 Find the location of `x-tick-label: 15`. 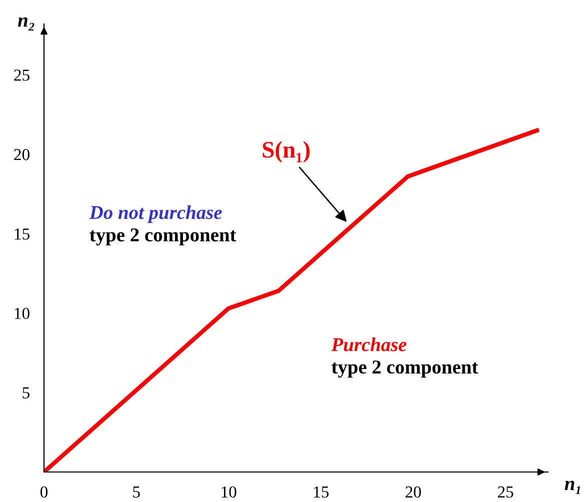

x-tick-label: 15 is located at coordinates (321, 492).